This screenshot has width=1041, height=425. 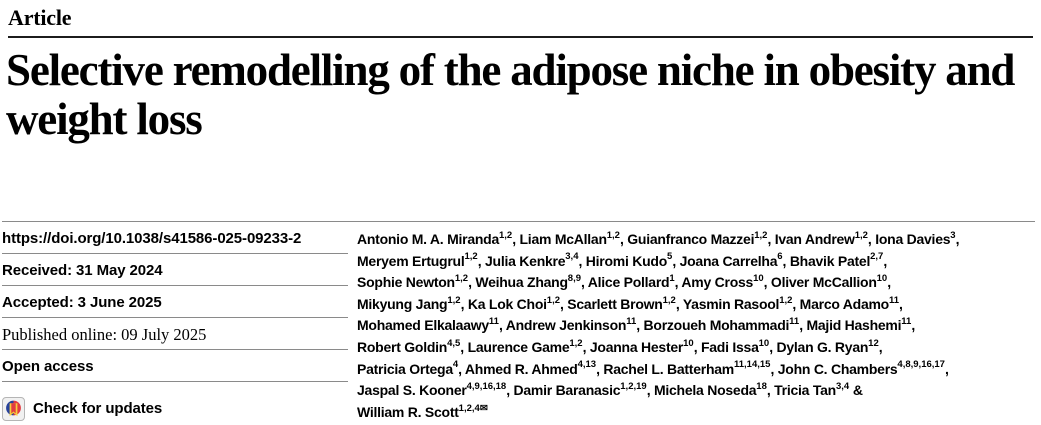 What do you see at coordinates (82, 302) in the screenshot?
I see `accepted-date: Accepted: 3 June 2025` at bounding box center [82, 302].